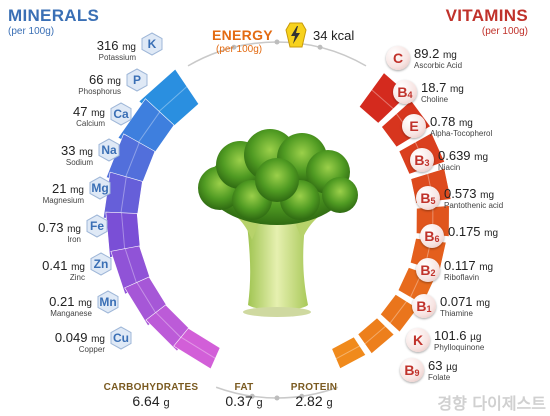  I want to click on mineral-amount: 0.73 mg, so click(59, 227).